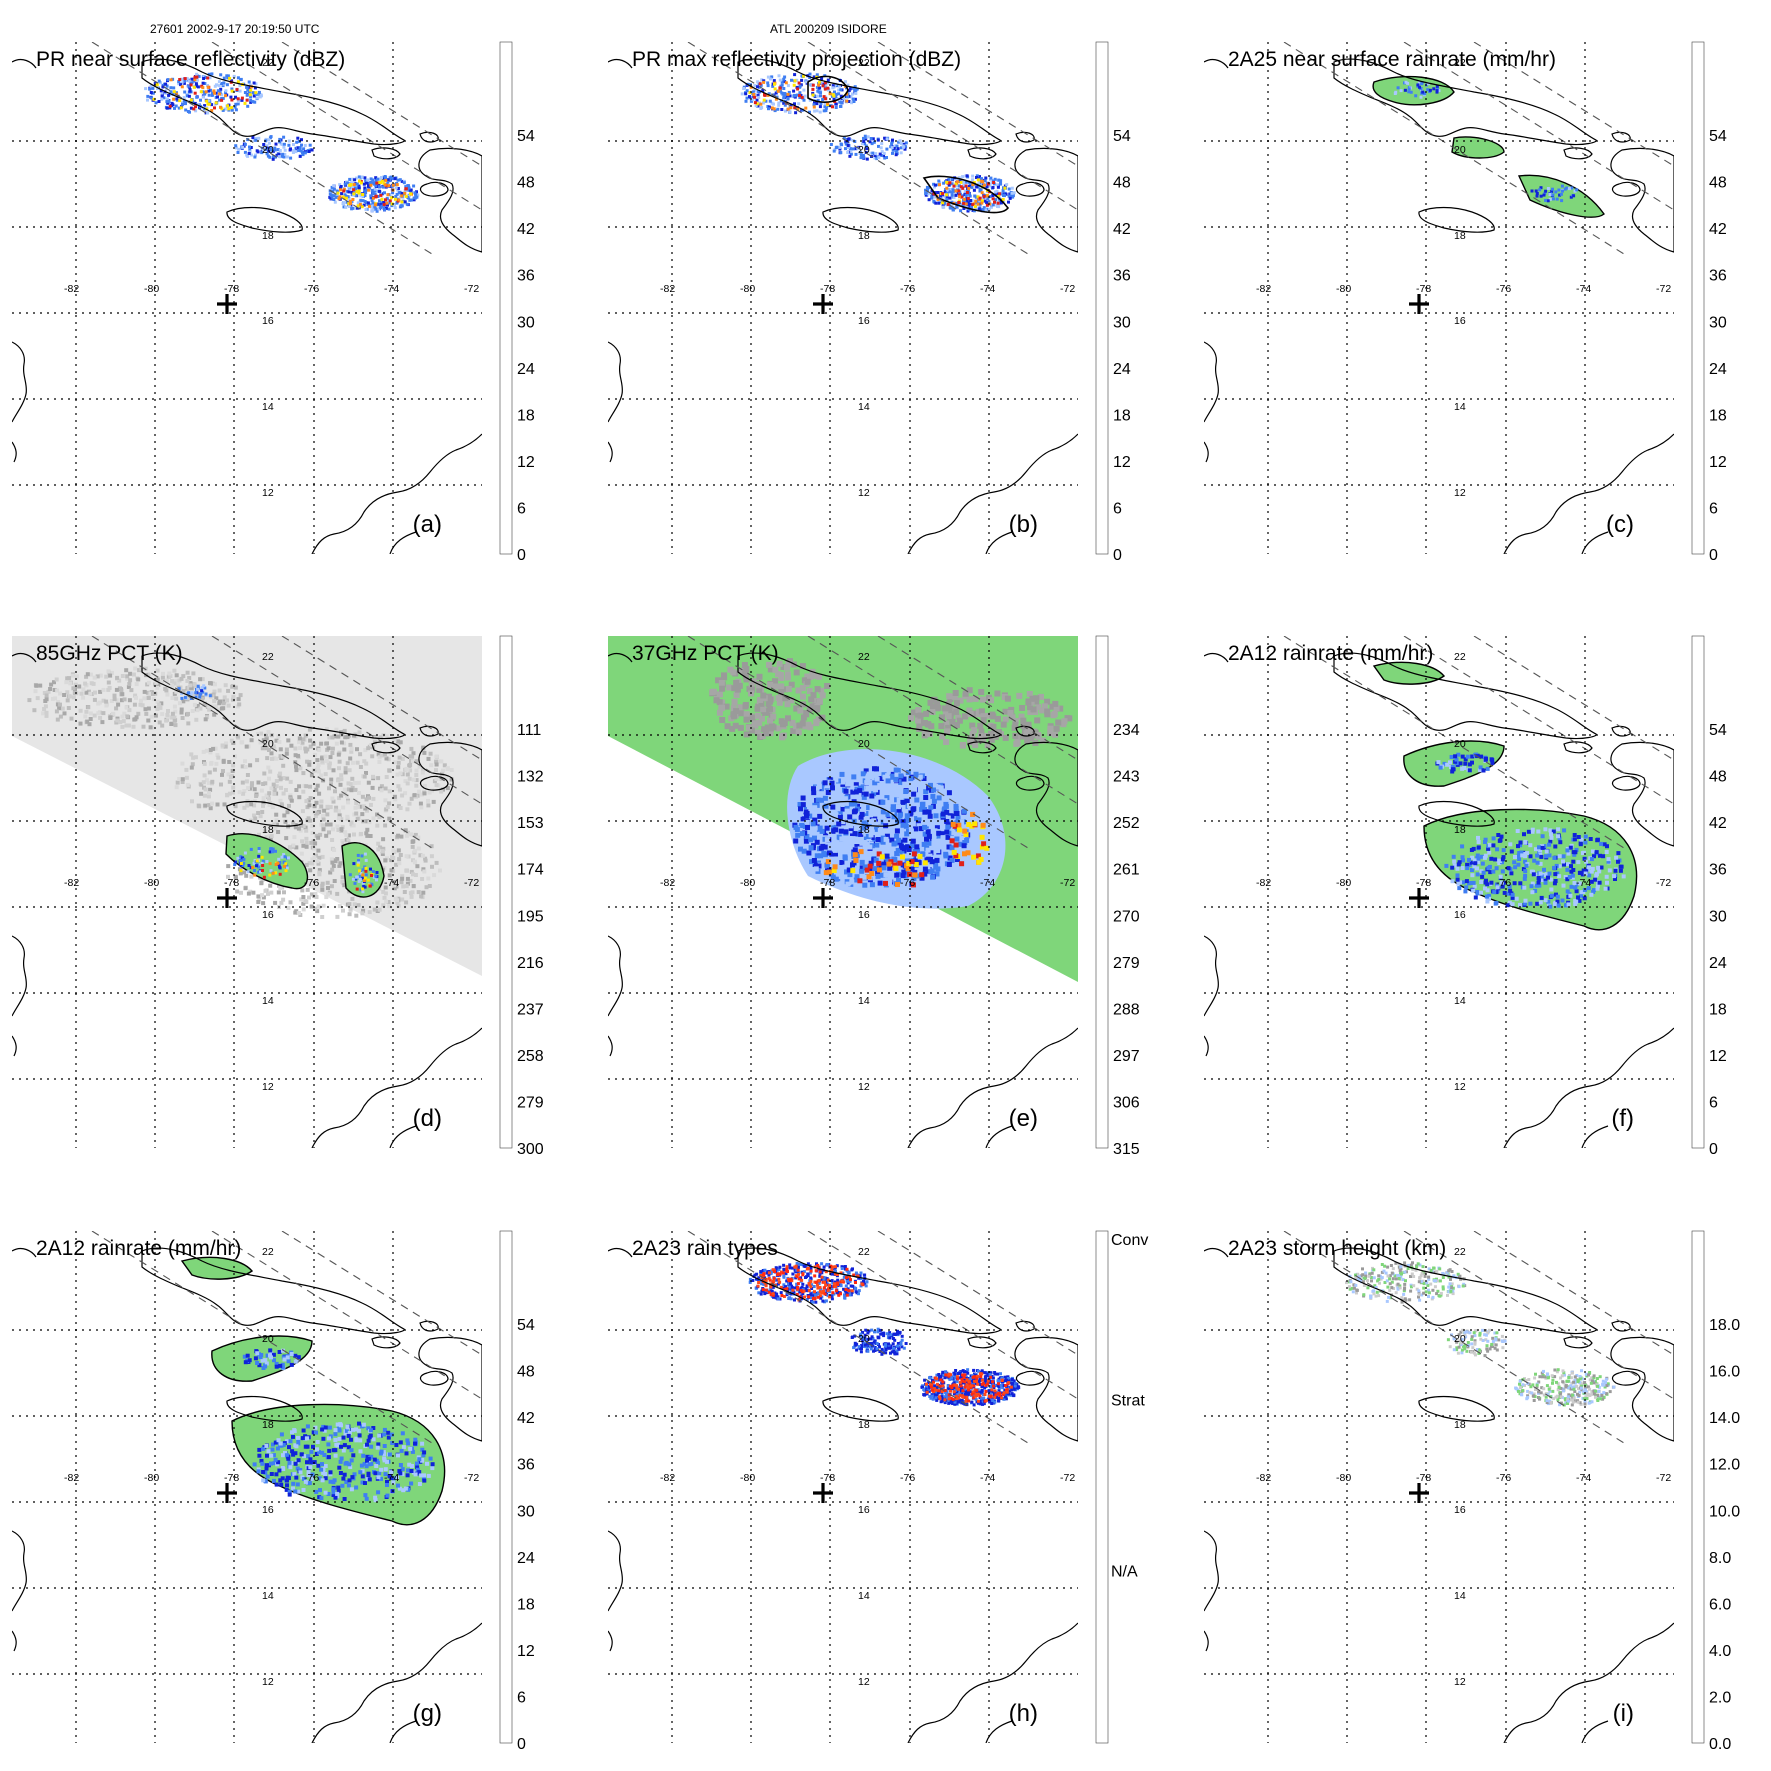 The height and width of the screenshot is (1771, 1771). What do you see at coordinates (311, 289) in the screenshot?
I see `lon-label: -76` at bounding box center [311, 289].